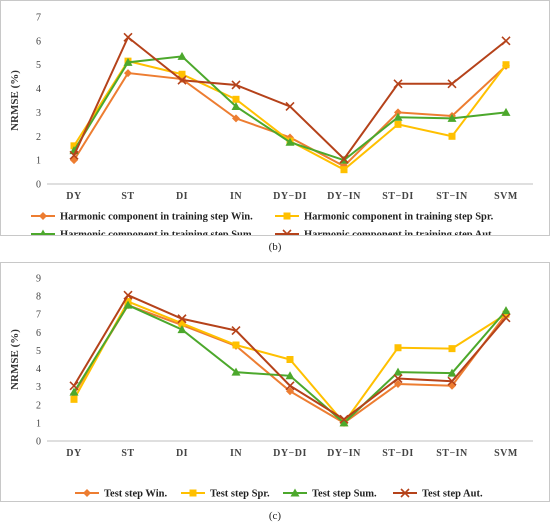 The height and width of the screenshot is (528, 550). Describe the element at coordinates (344, 196) in the screenshot. I see `chart-b-x-tick-label: DY−IN` at that location.